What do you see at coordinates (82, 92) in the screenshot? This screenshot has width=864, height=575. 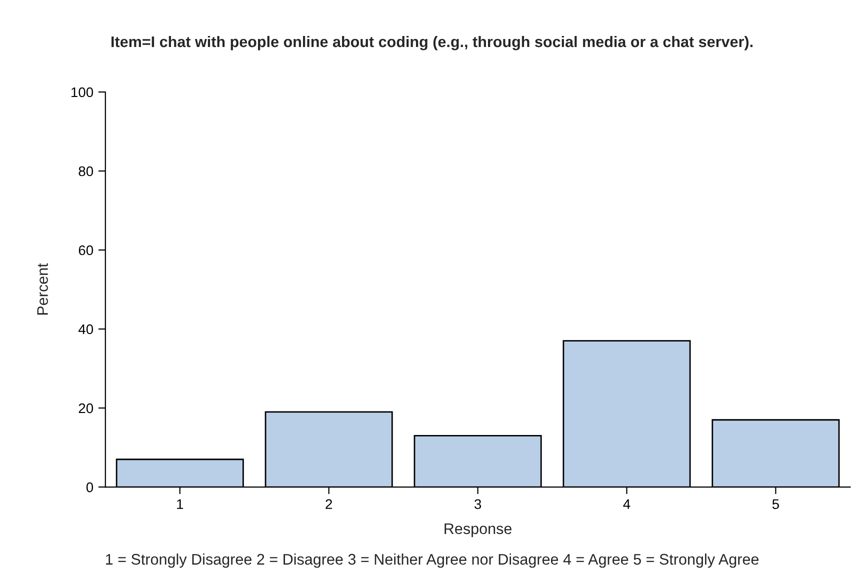 I see `y-tick-label: 100` at bounding box center [82, 92].